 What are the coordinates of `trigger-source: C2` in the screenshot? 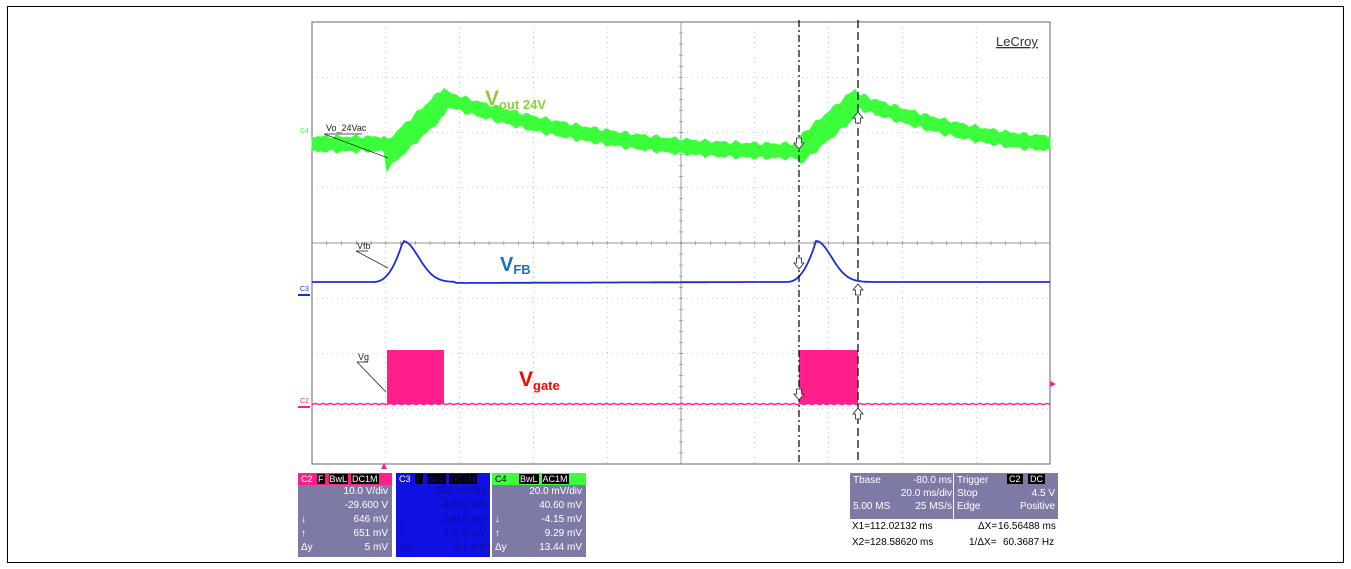 It's located at (1015, 479).